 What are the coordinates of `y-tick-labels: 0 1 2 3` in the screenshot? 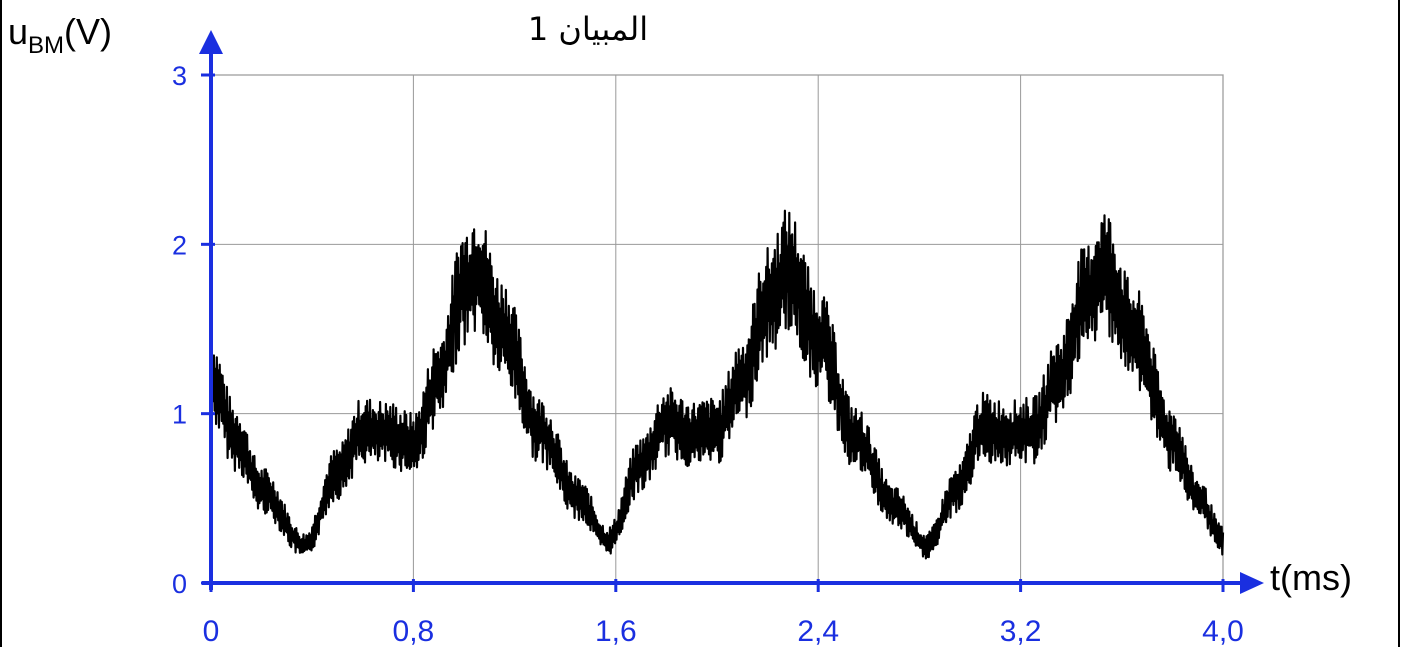 It's located at (179, 330).